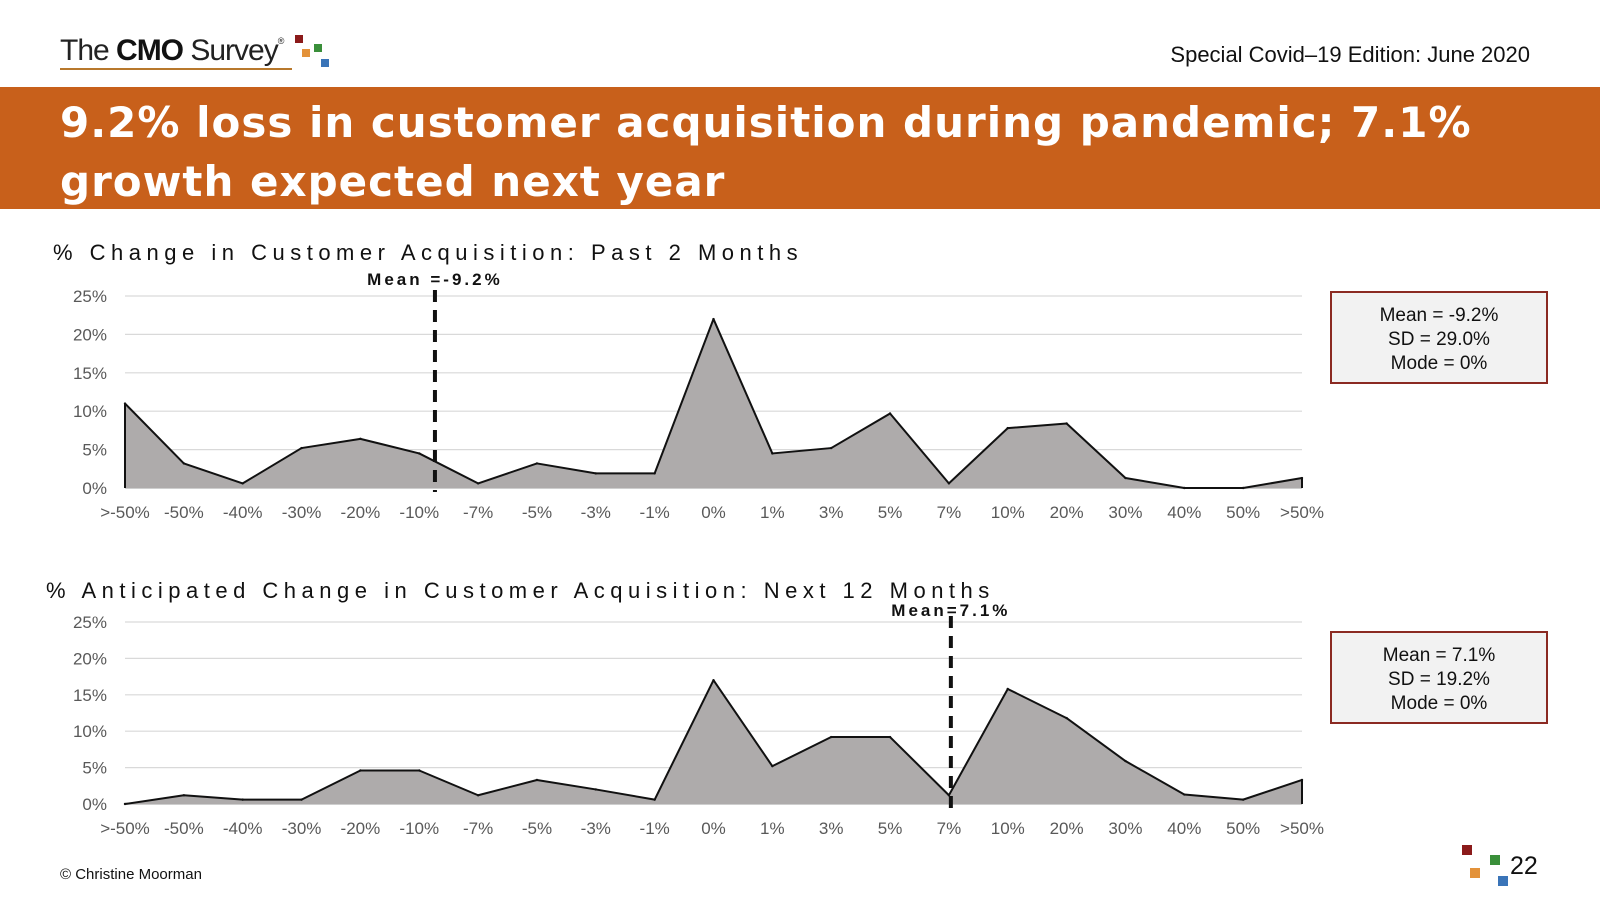 The height and width of the screenshot is (900, 1600). What do you see at coordinates (90, 373) in the screenshot?
I see `chart-1-y-tick-label: 15%` at bounding box center [90, 373].